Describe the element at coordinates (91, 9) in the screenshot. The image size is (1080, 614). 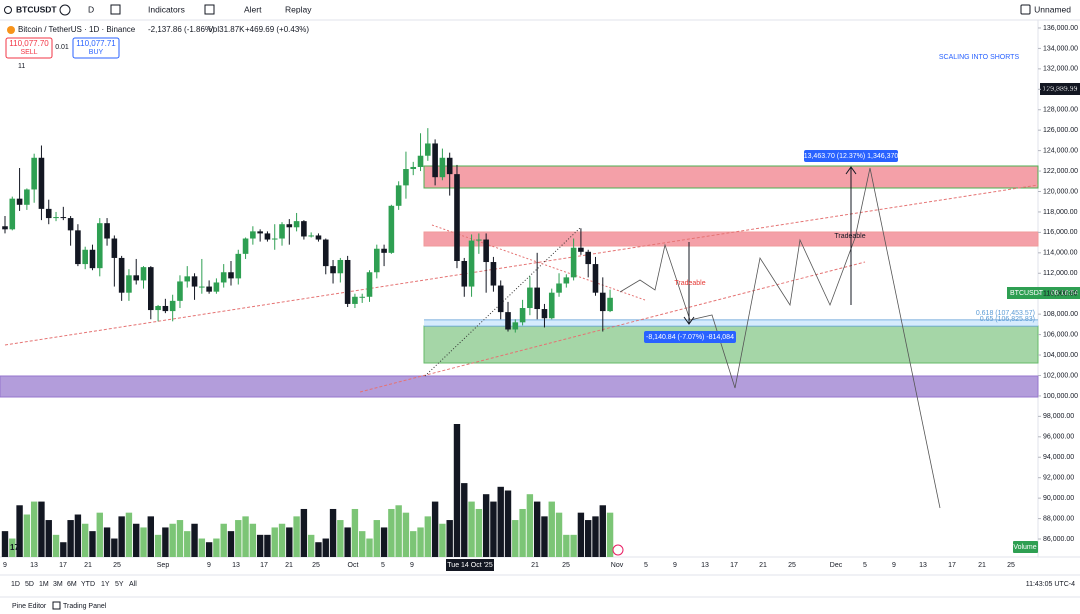
I see `interval: D` at that location.